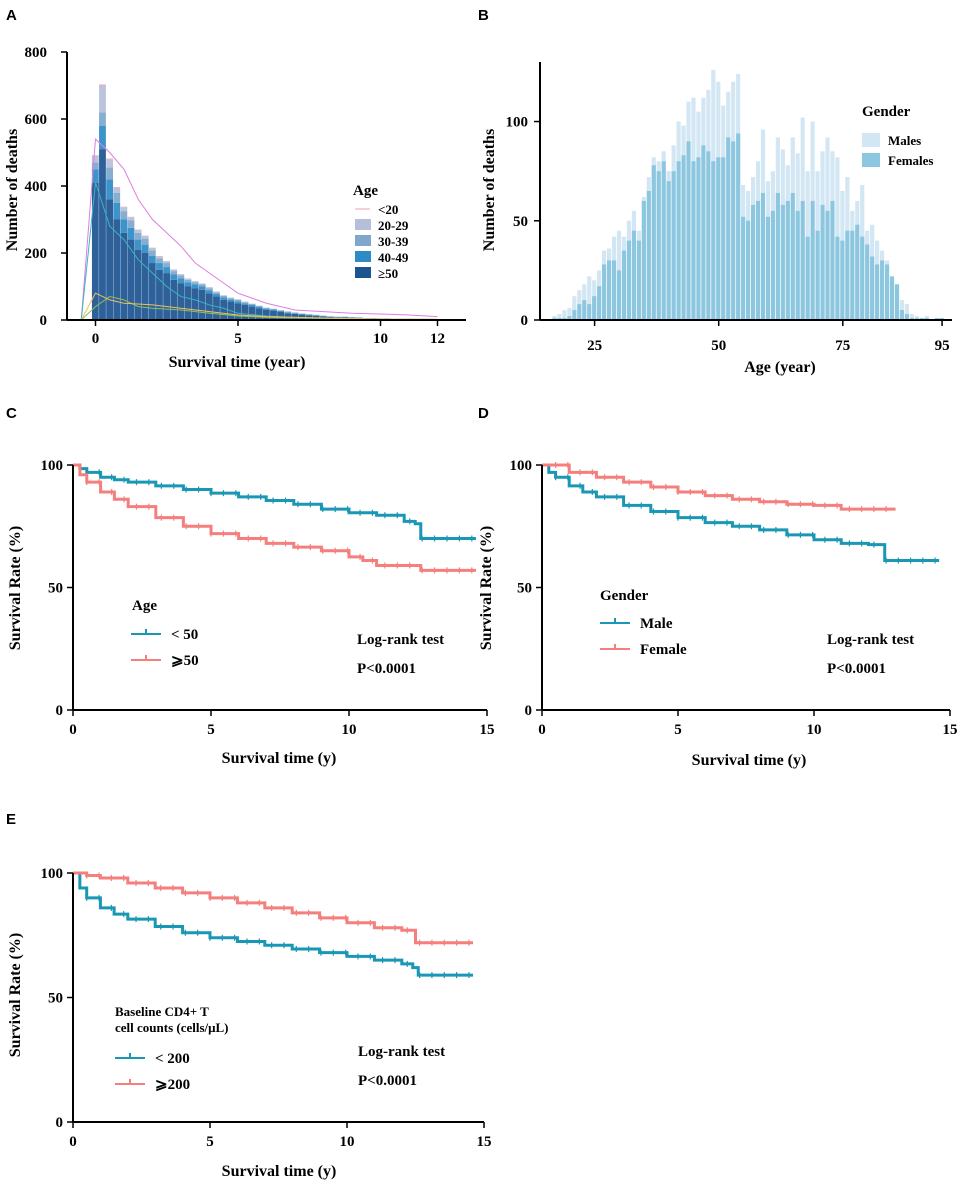 Image resolution: width=957 pixels, height=1183 pixels. I want to click on panel-e-xlabel: Survival time (y), so click(279, 1171).